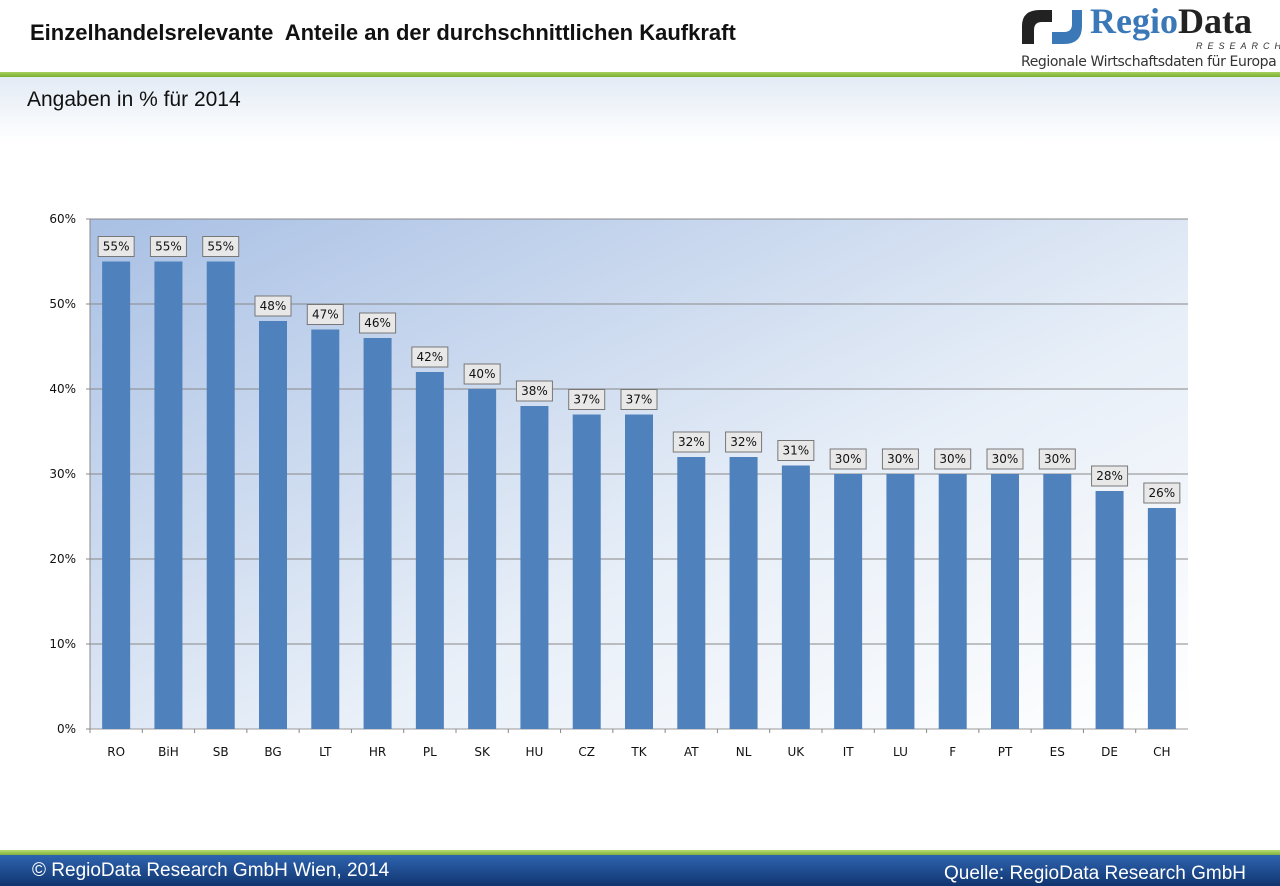 The width and height of the screenshot is (1280, 886). I want to click on logo-mark-icon, so click(1052, 27).